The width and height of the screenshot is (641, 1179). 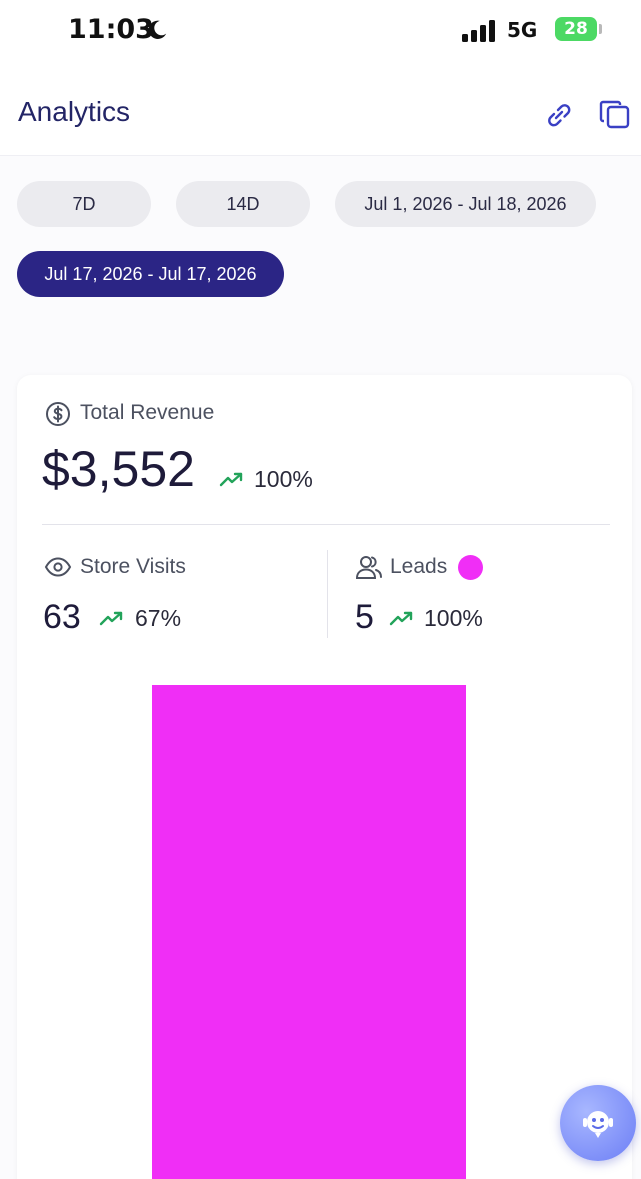 I want to click on dollar-icon, so click(x=58, y=414).